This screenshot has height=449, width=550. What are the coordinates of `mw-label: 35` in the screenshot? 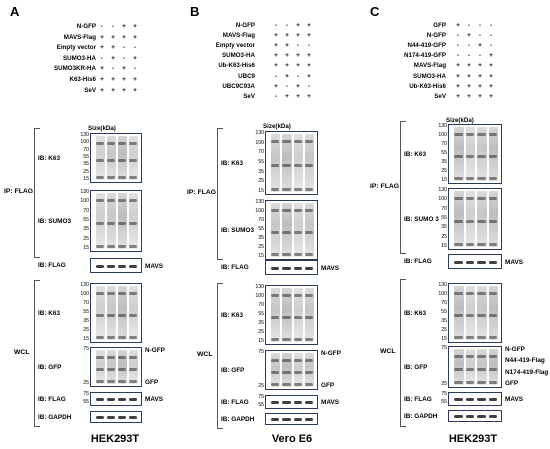 It's located at (86, 164).